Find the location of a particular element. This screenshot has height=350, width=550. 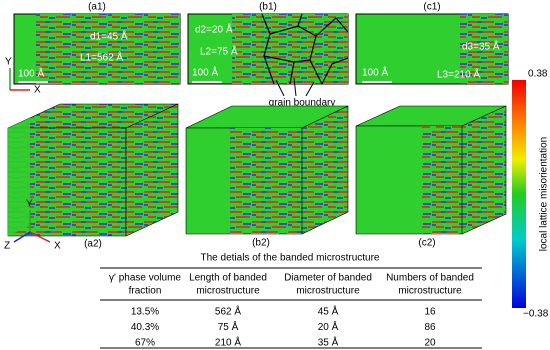

panel-b1 is located at coordinates (268, 55).